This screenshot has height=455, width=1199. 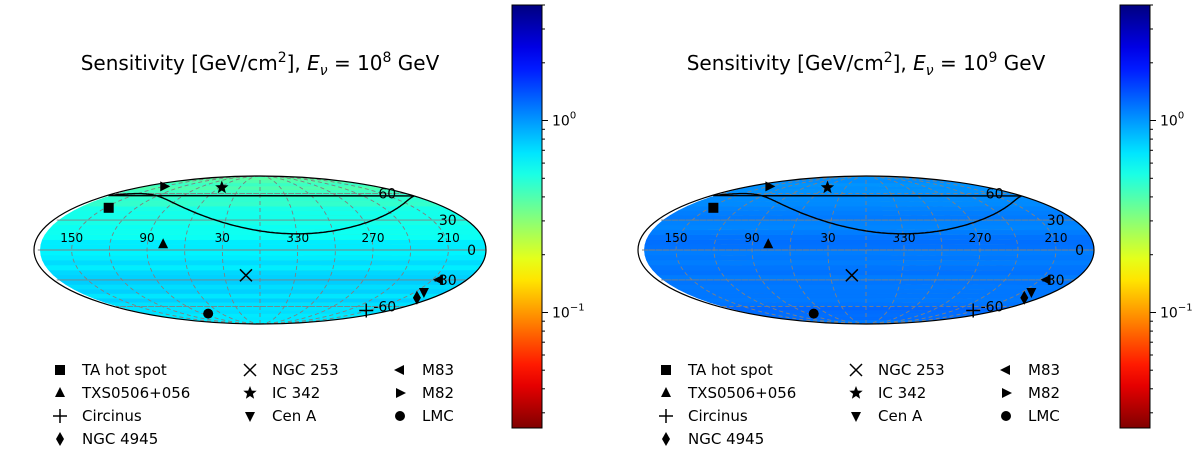 I want to click on lat-tick-label: 60, so click(x=387, y=195).